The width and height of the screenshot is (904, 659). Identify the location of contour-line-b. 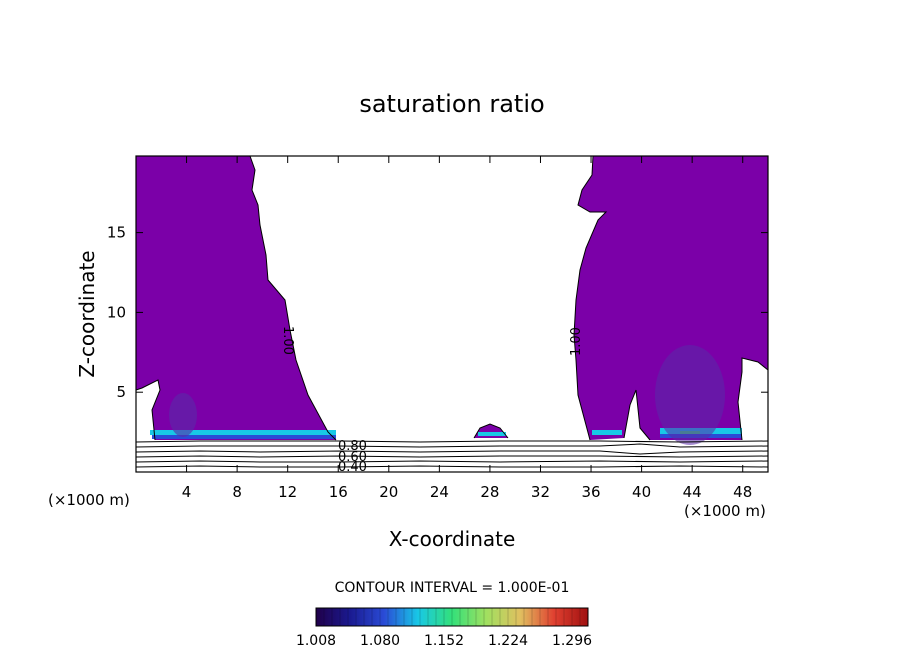
(452, 445).